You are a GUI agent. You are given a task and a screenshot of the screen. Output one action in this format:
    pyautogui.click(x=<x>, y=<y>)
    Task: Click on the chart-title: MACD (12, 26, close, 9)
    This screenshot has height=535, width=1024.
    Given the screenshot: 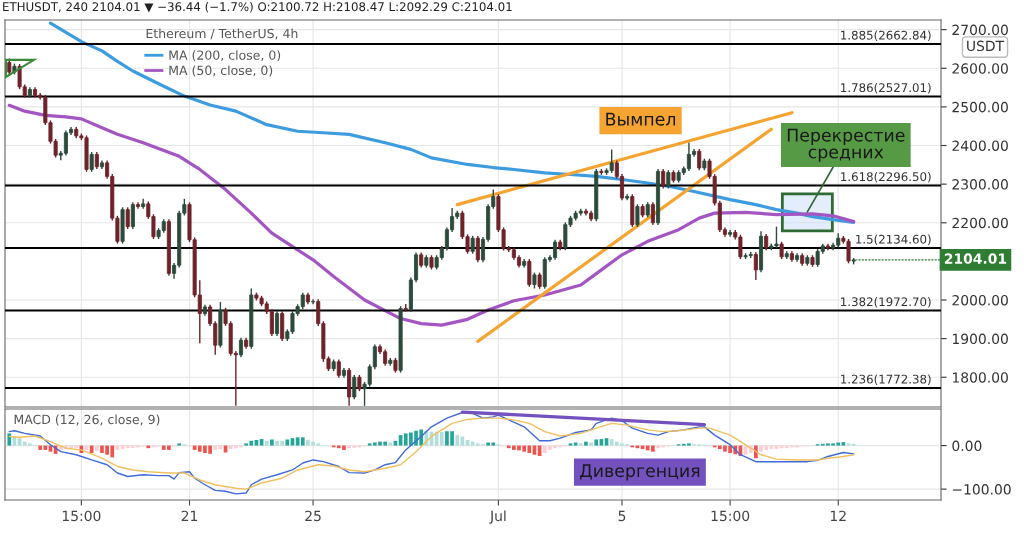 What is the action you would take?
    pyautogui.click(x=87, y=420)
    